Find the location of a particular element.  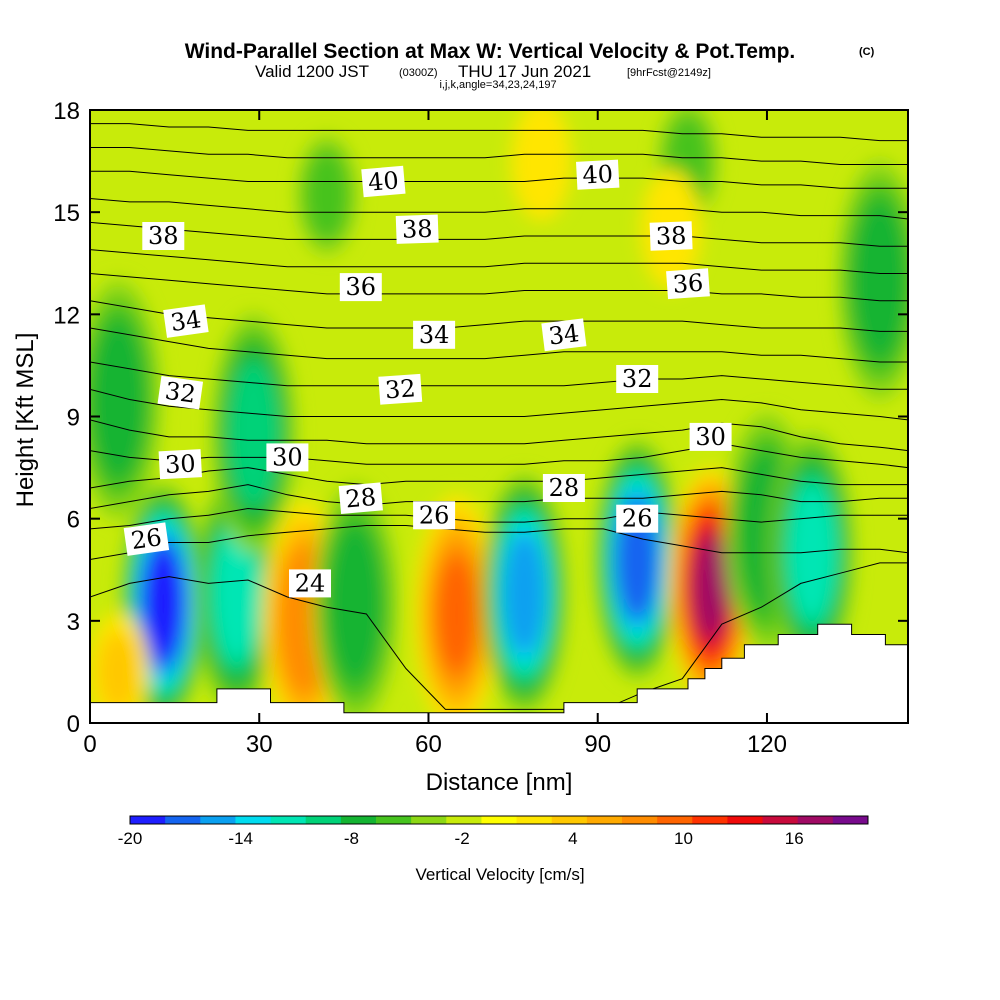

x-tick-label: 90 is located at coordinates (597, 744).